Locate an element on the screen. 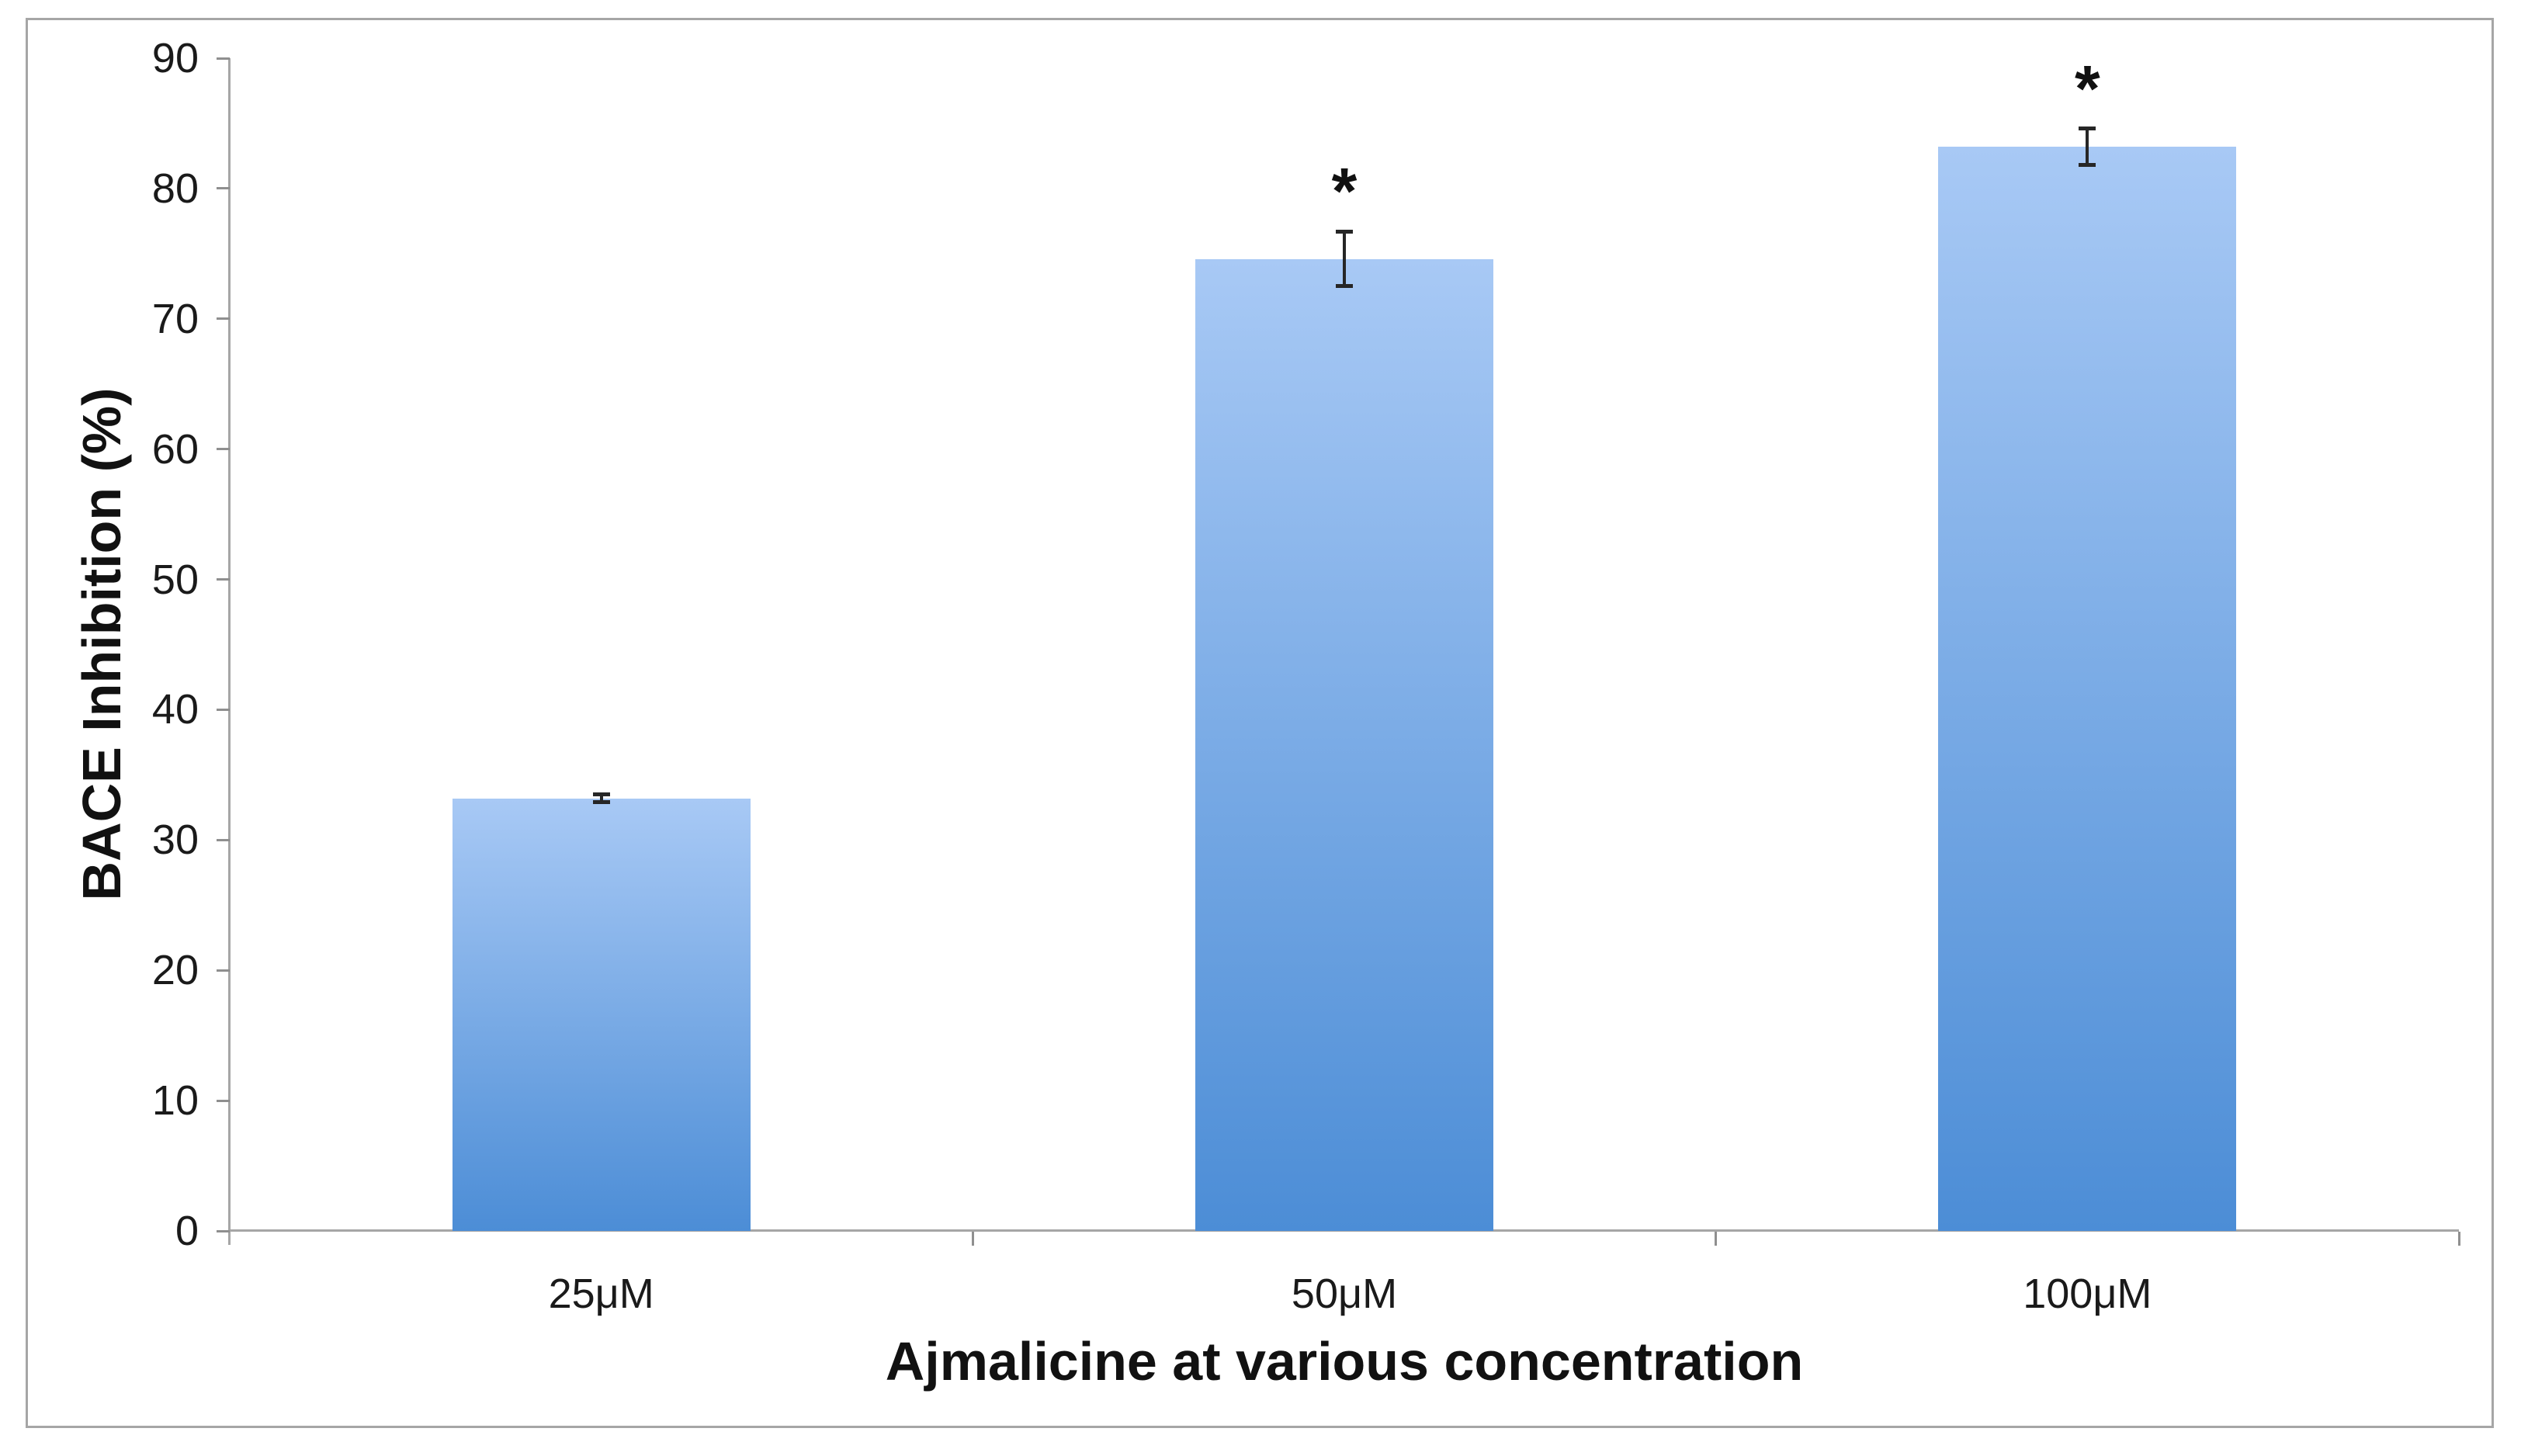  x-tick-label: 25μM is located at coordinates (601, 1294).